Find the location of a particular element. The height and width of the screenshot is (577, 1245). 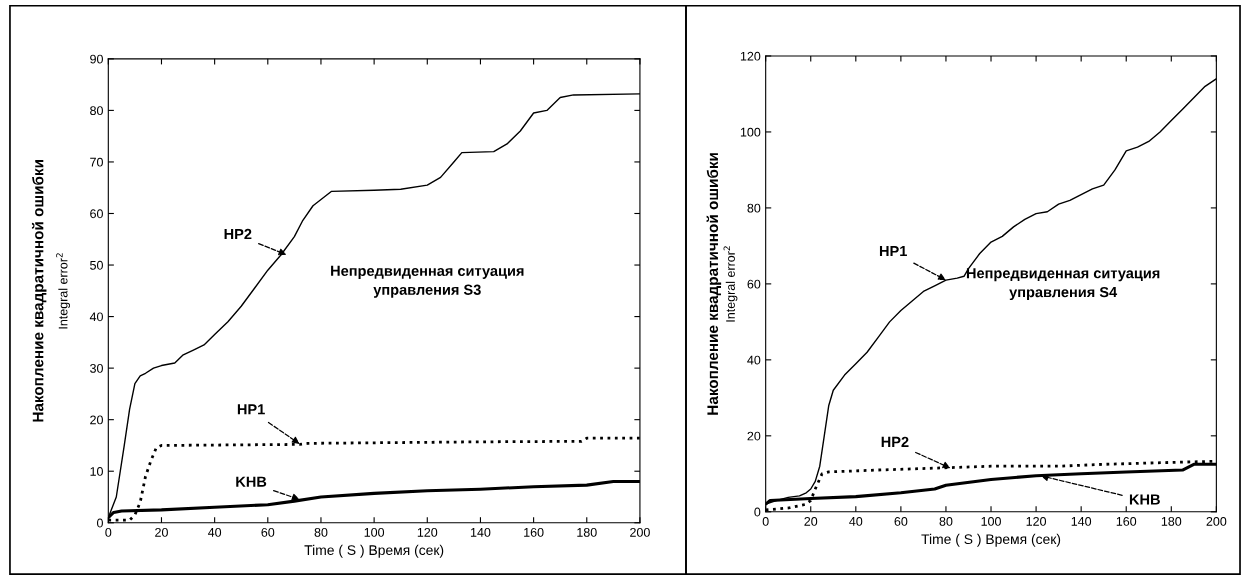

annotation: Непредвиденная ситуация управления S3 is located at coordinates (427, 281).